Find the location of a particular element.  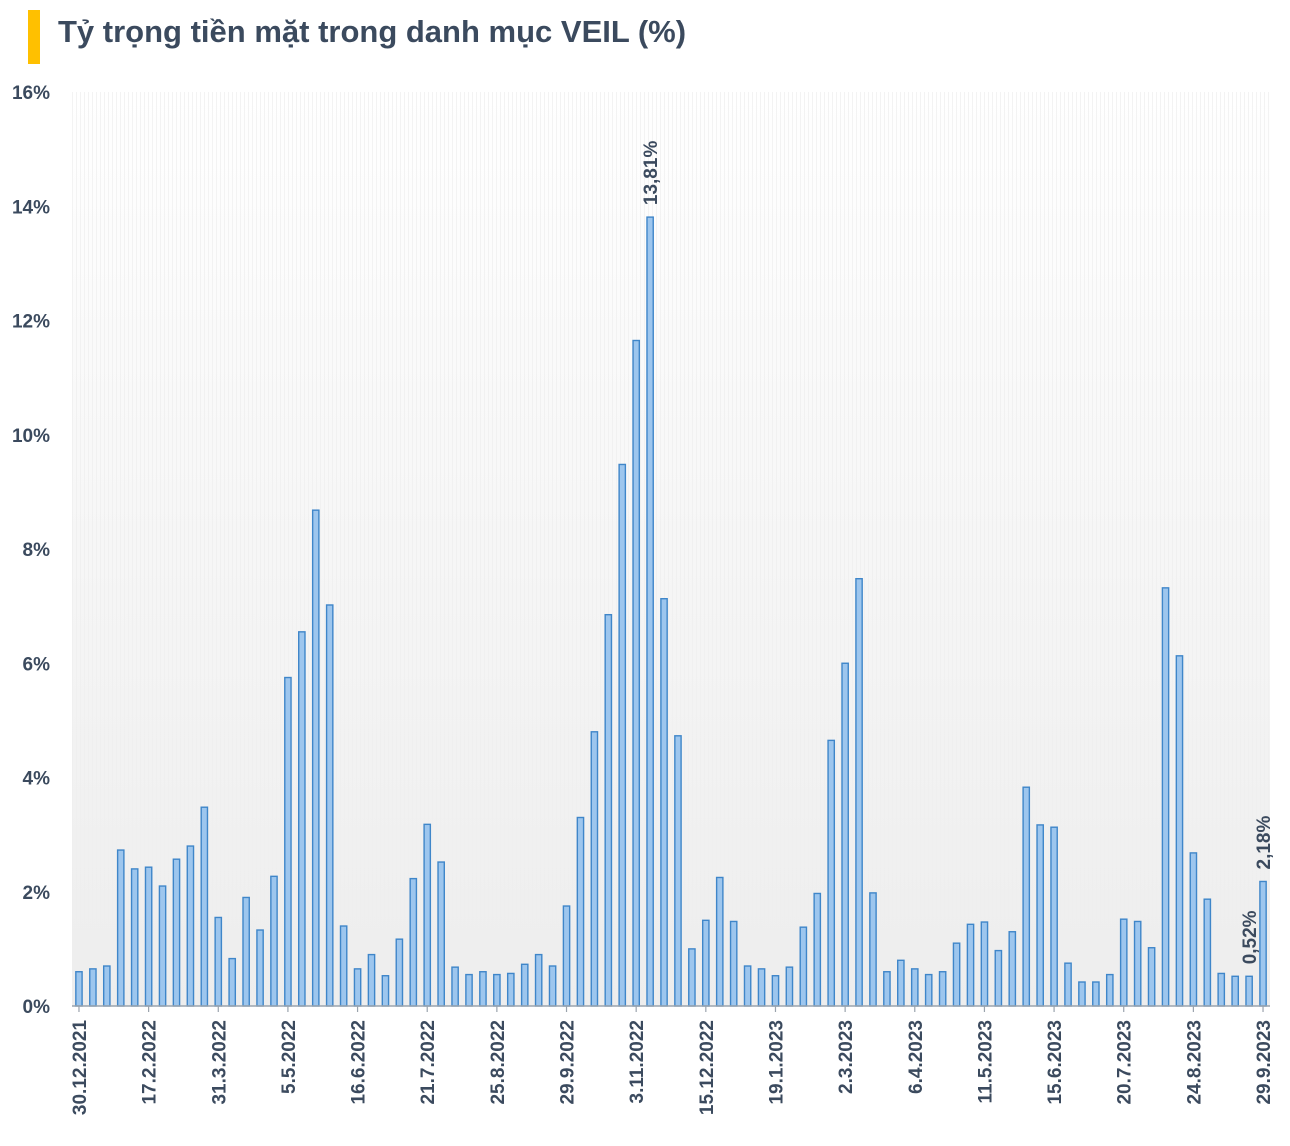

x-tick-label: 30.12.2021 is located at coordinates (80, 1068).